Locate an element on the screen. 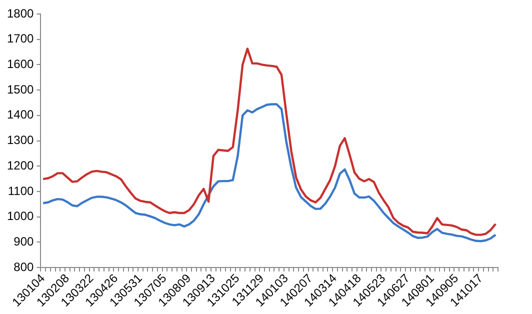 This screenshot has height=314, width=532. y-tick-label: 1400 is located at coordinates (20, 115).